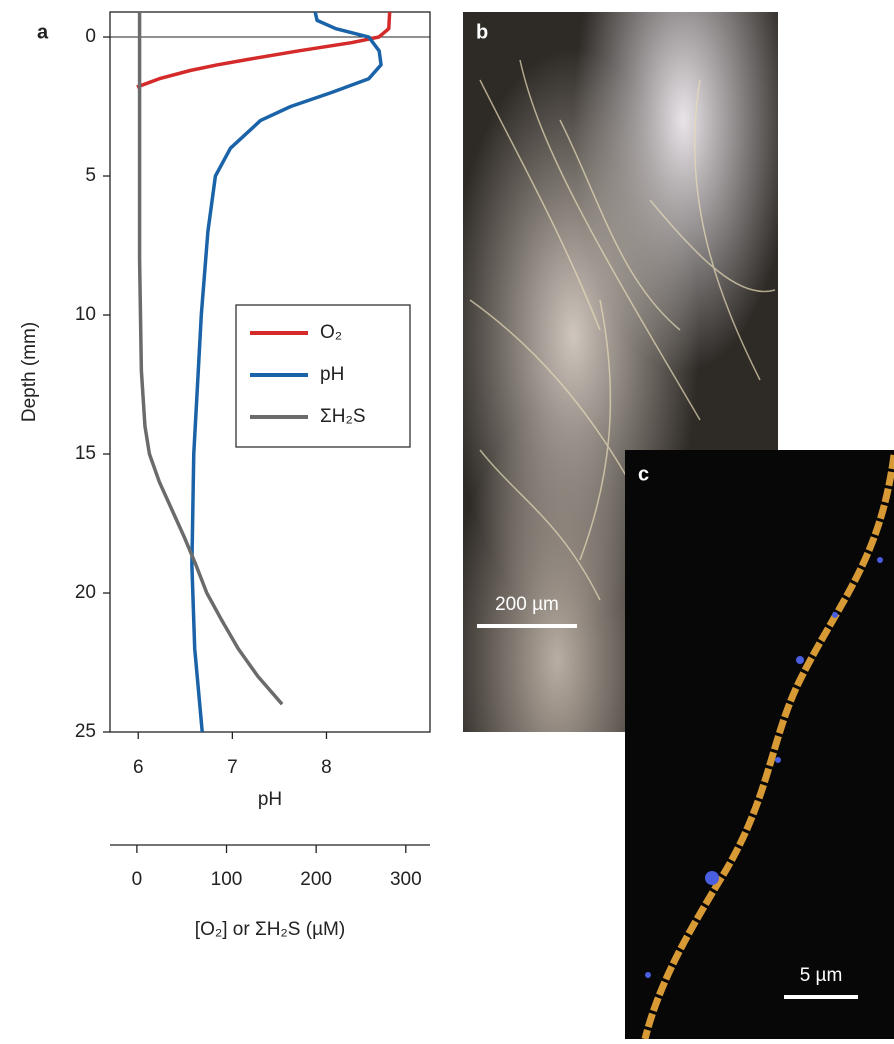 Image resolution: width=894 pixels, height=1044 pixels. I want to click on scale-bar-label: 5 µm, so click(821, 975).